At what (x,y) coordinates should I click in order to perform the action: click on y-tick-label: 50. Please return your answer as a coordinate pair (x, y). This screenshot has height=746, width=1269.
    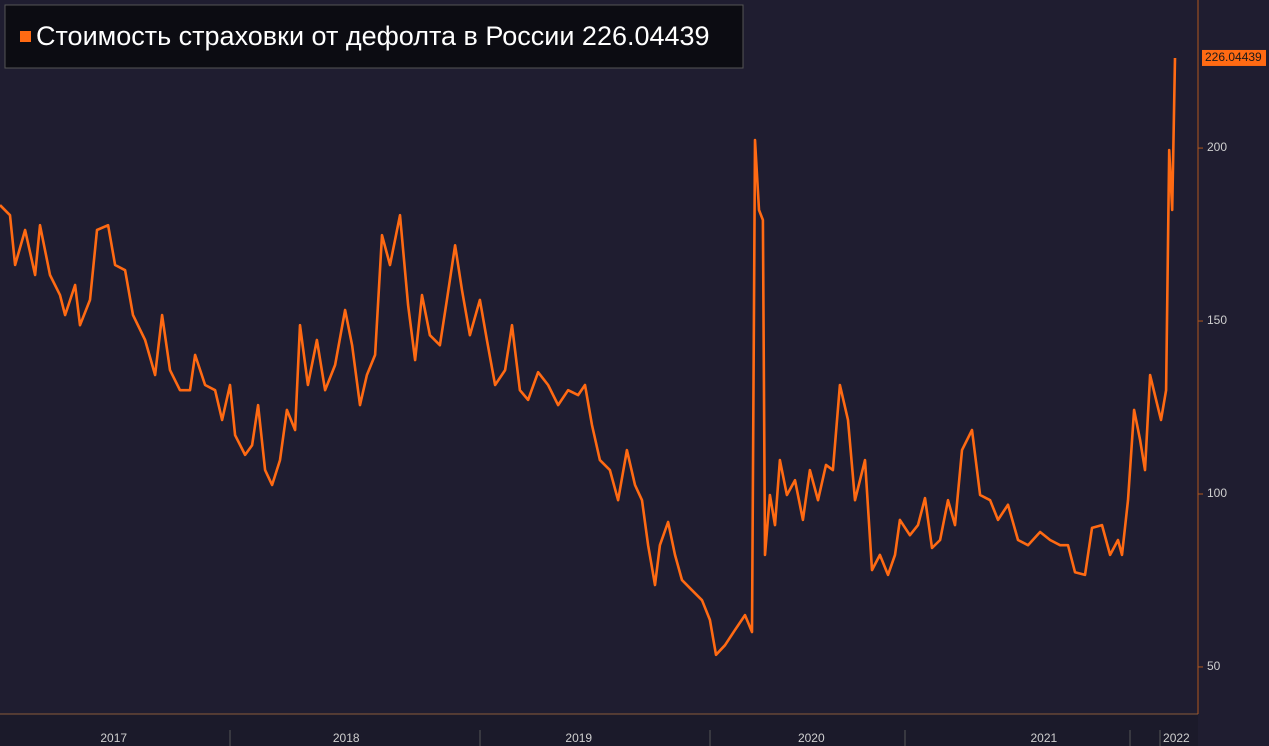
    Looking at the image, I should click on (1214, 666).